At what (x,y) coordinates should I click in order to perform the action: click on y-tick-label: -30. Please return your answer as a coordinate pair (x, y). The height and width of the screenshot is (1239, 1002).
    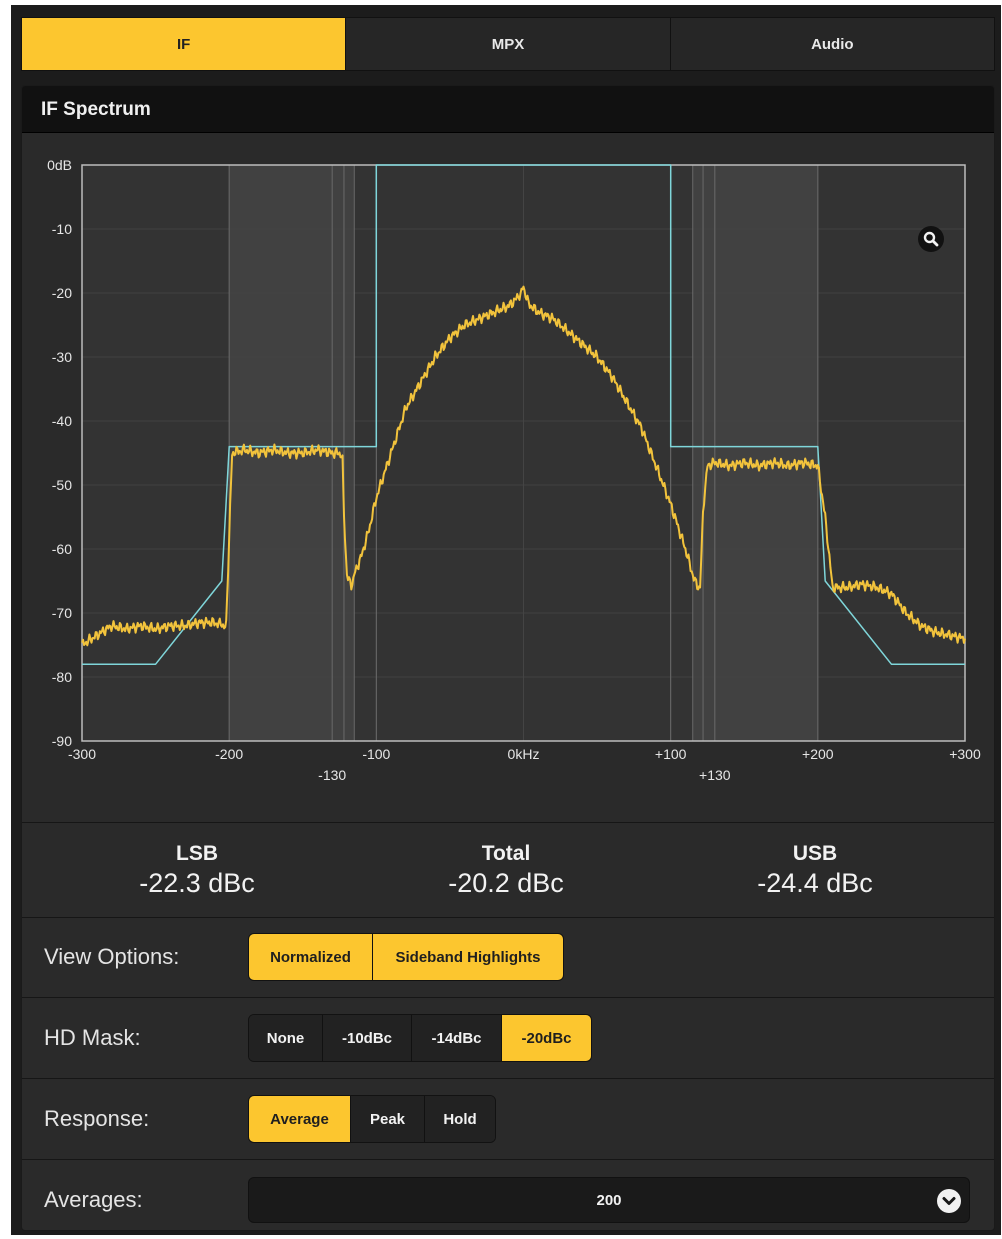
    Looking at the image, I should click on (62, 357).